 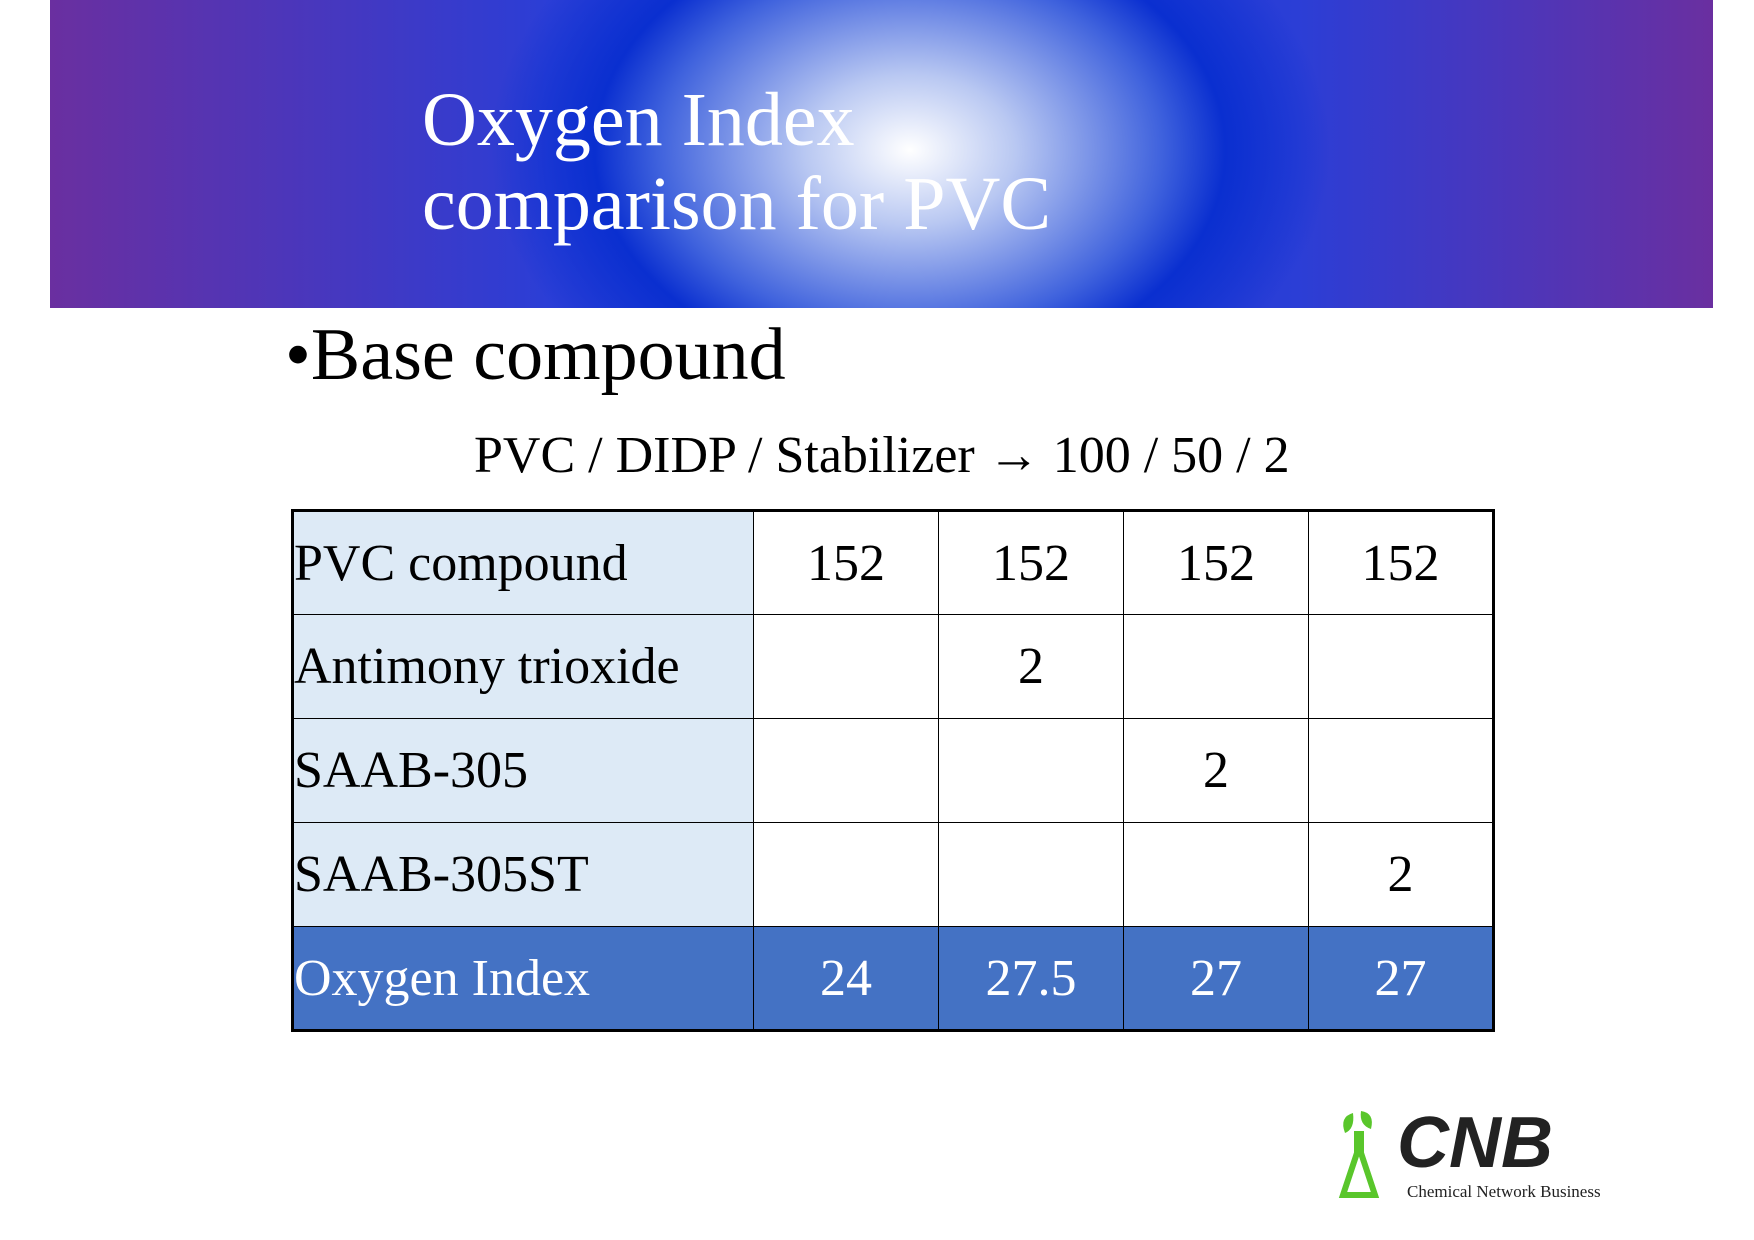 I want to click on table-row: Oxygen Index 24 27.5 27 27, so click(x=893, y=978).